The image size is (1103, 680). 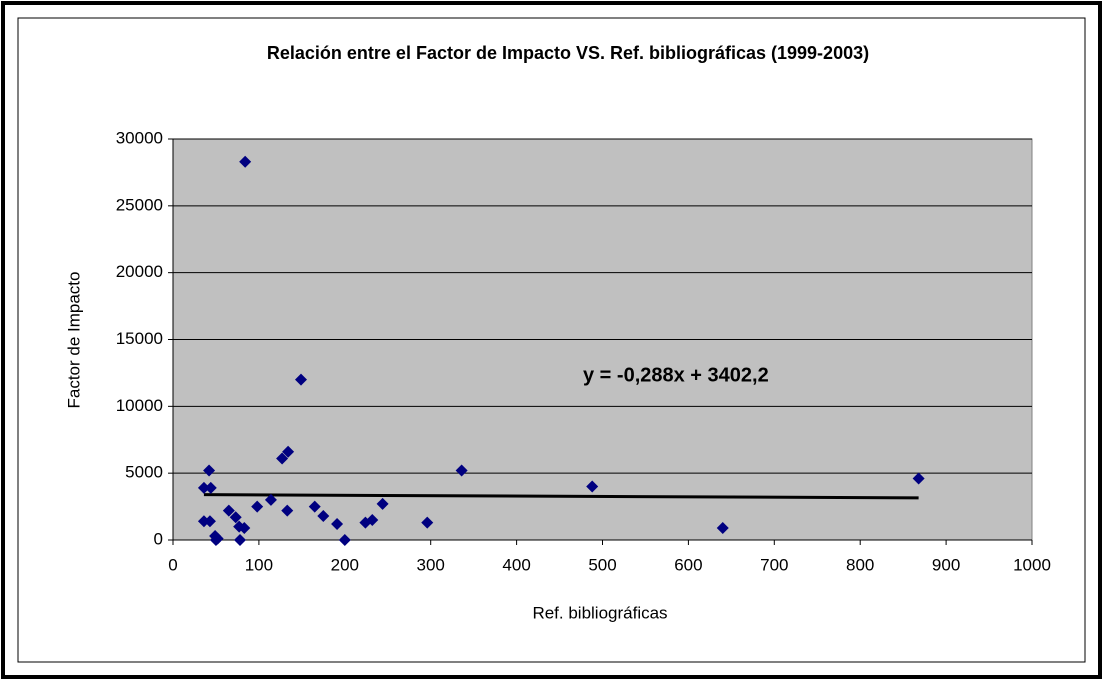 I want to click on y-tick-label: 0, so click(x=158, y=538).